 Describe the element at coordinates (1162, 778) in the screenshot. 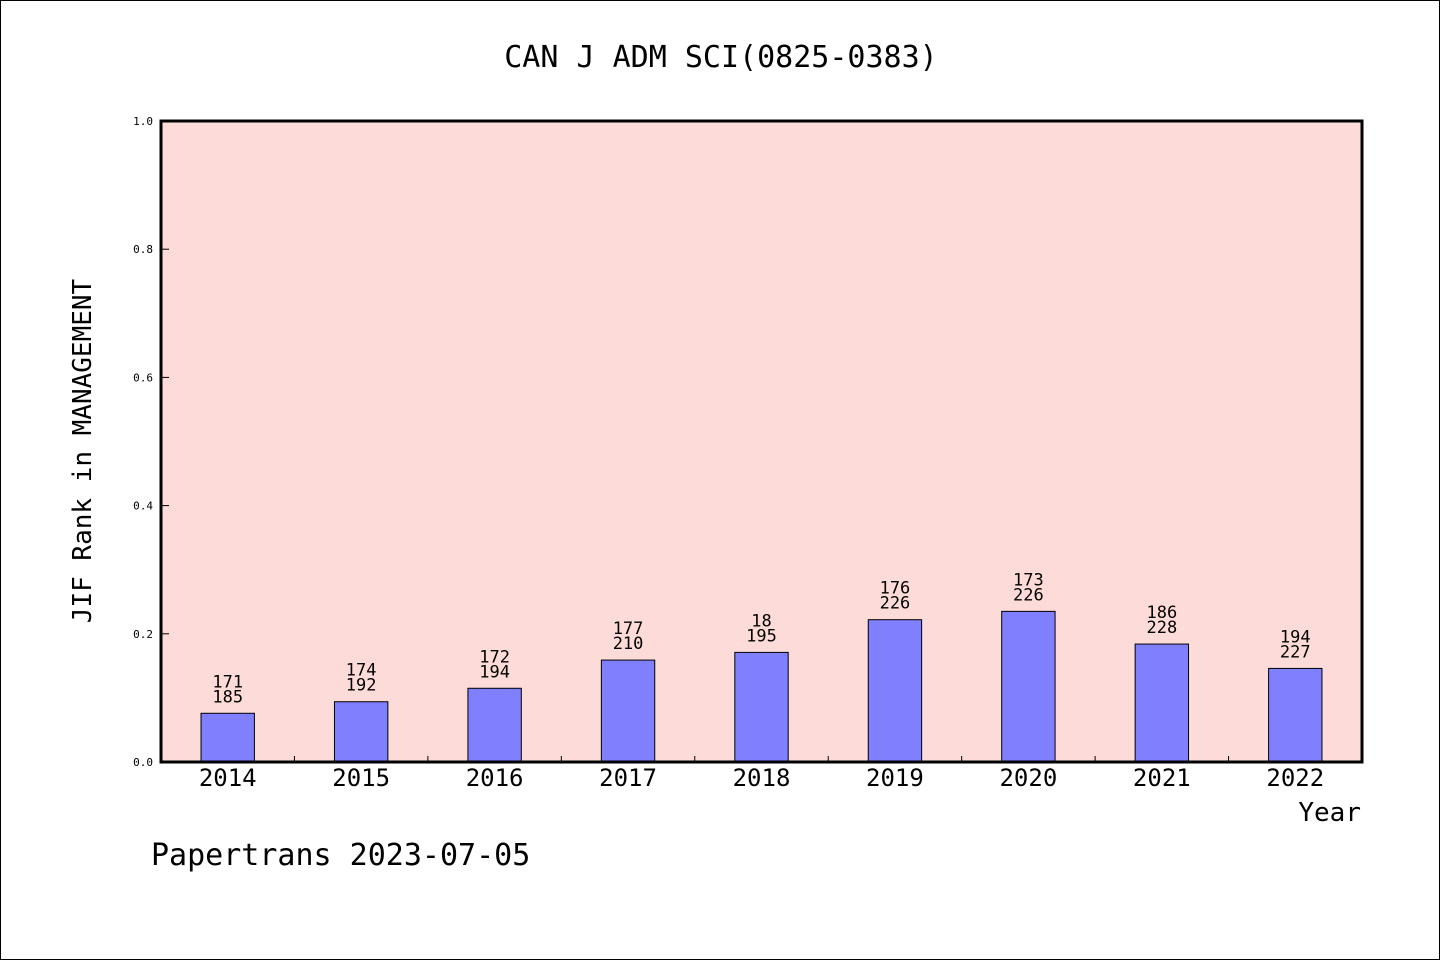

I see `x-tick-label: 2021` at that location.